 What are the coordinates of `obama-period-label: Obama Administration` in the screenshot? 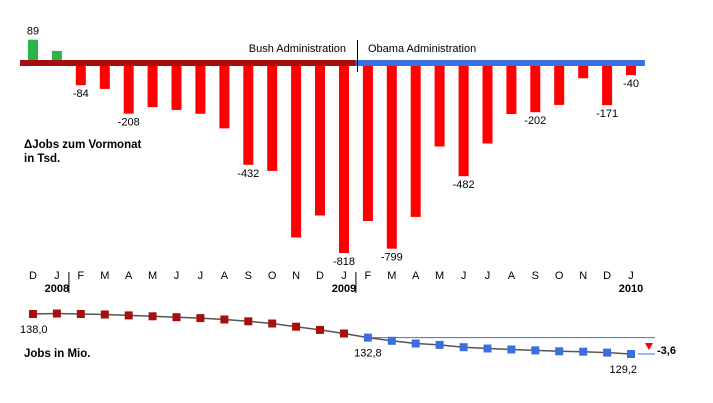 It's located at (422, 49).